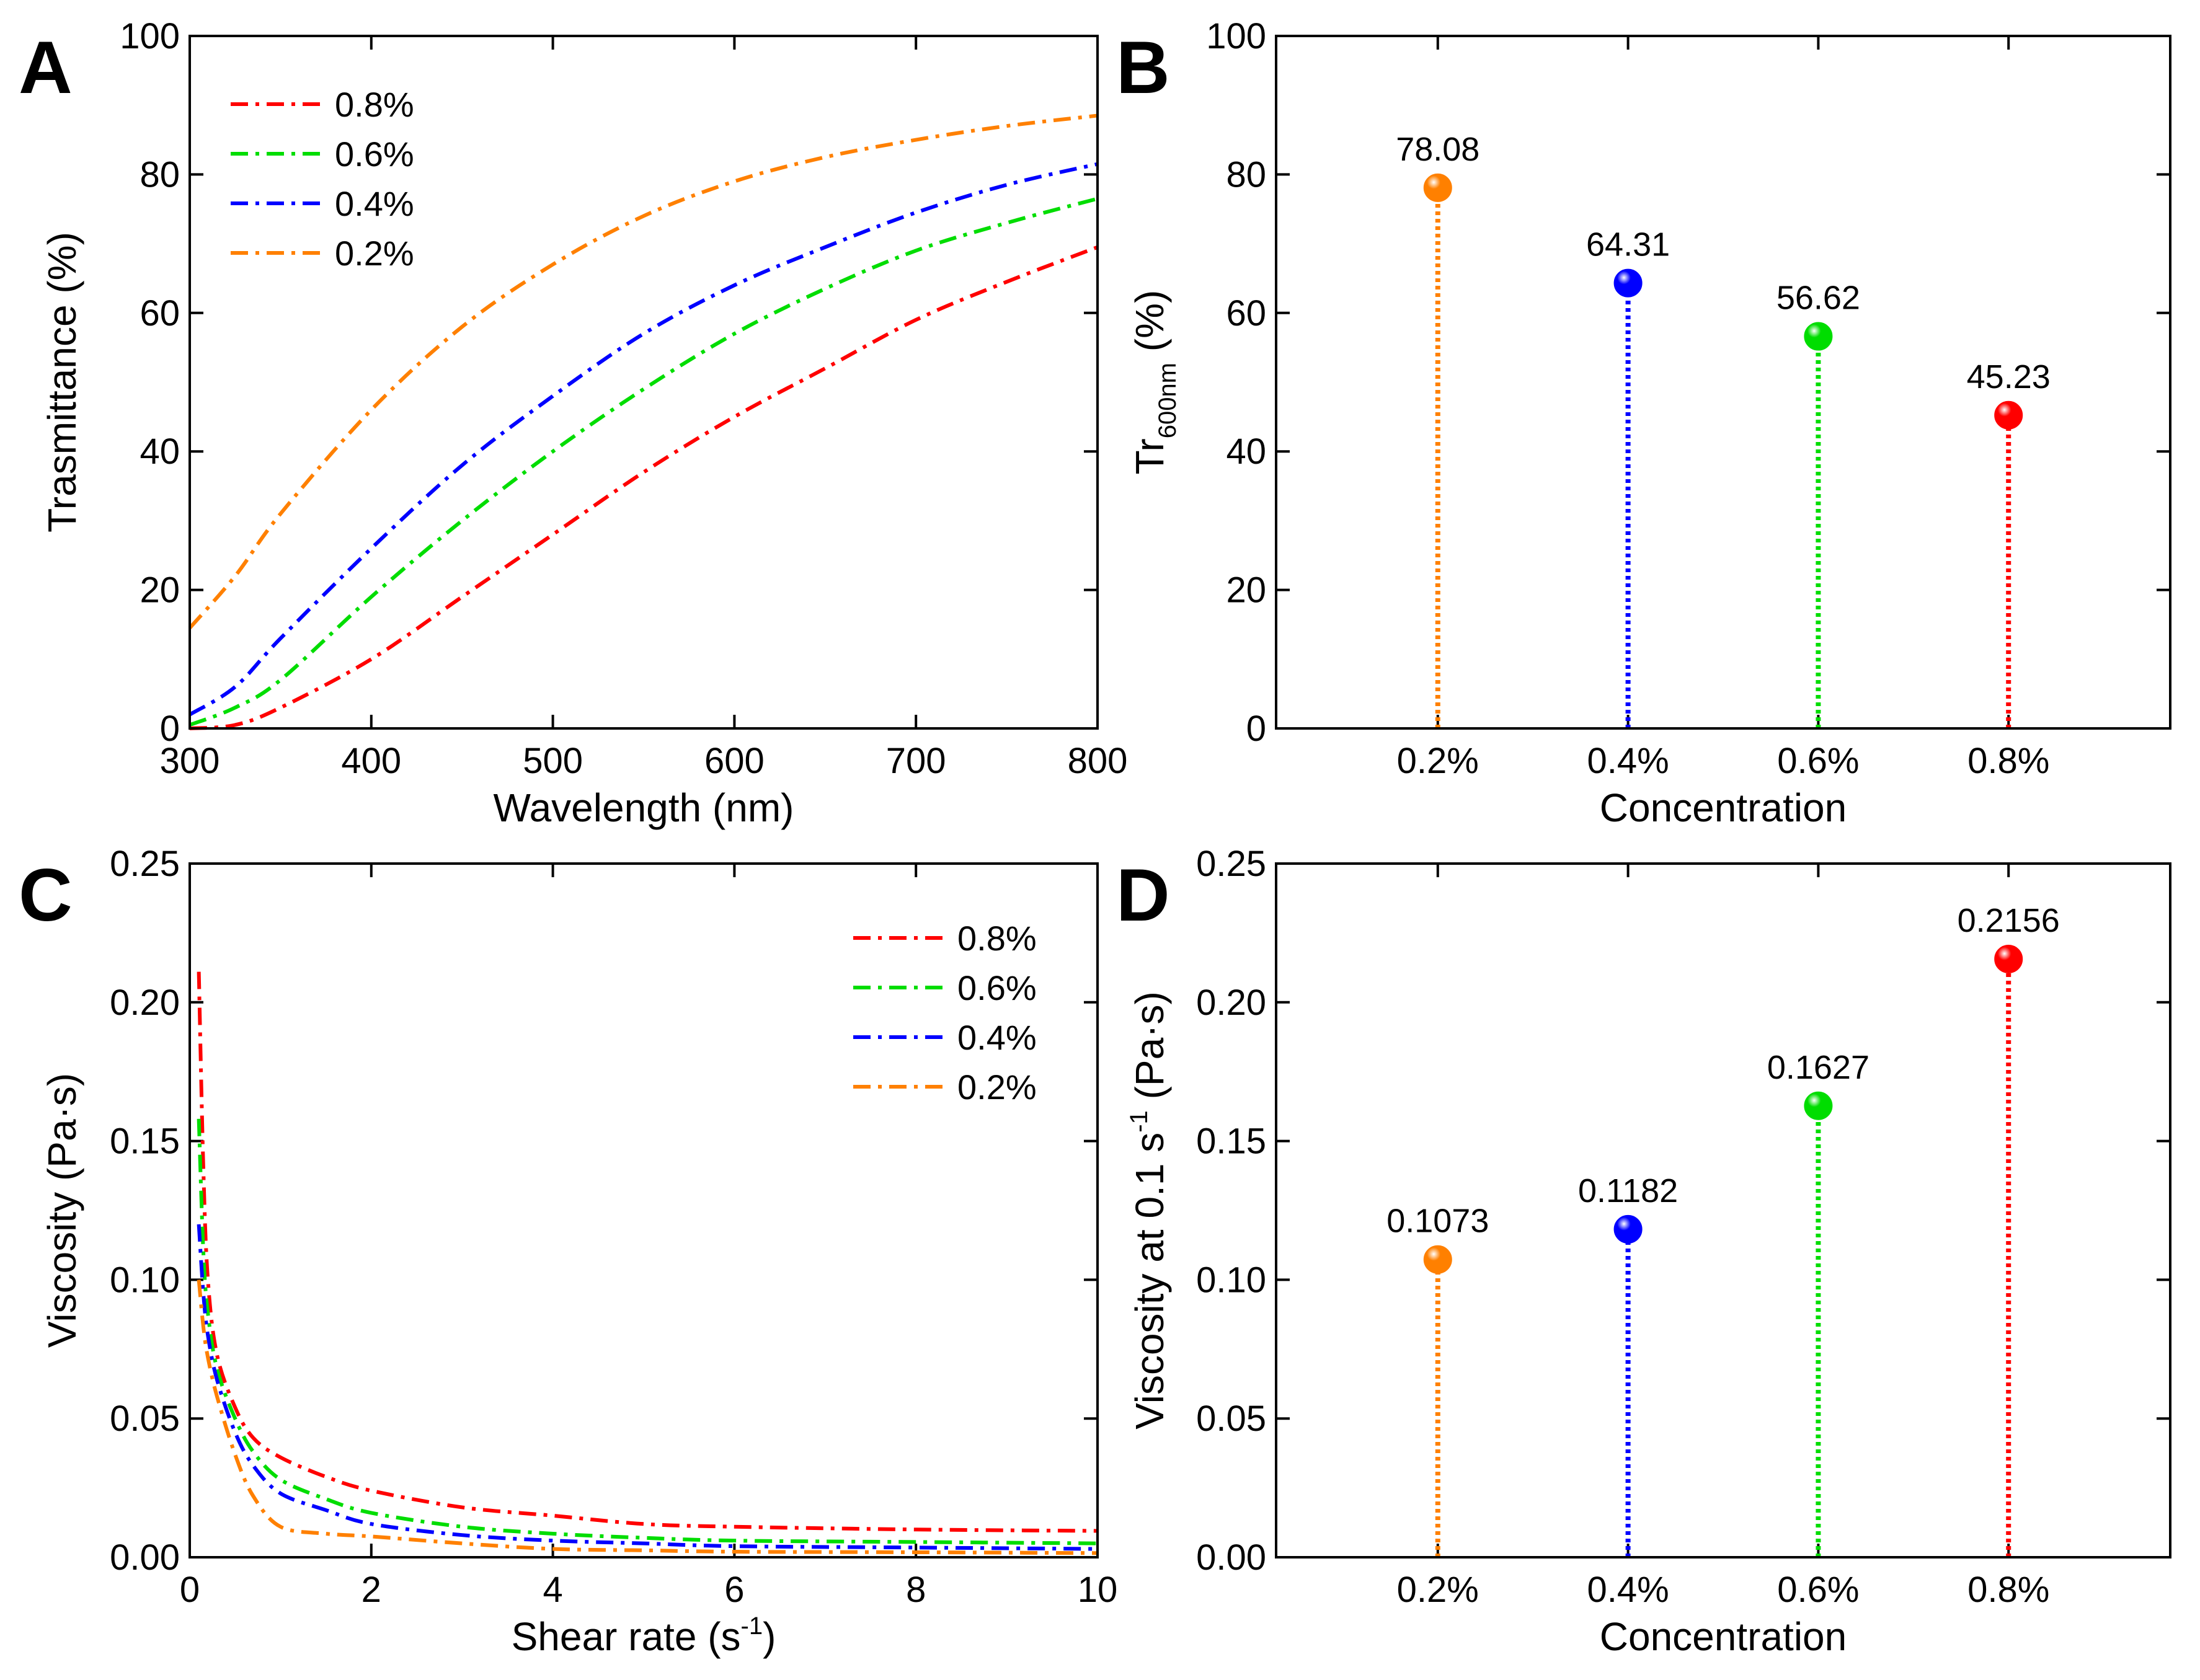 This screenshot has width=2200, height=1680. I want to click on panel-c-ytick-label: 0.05, so click(145, 1419).